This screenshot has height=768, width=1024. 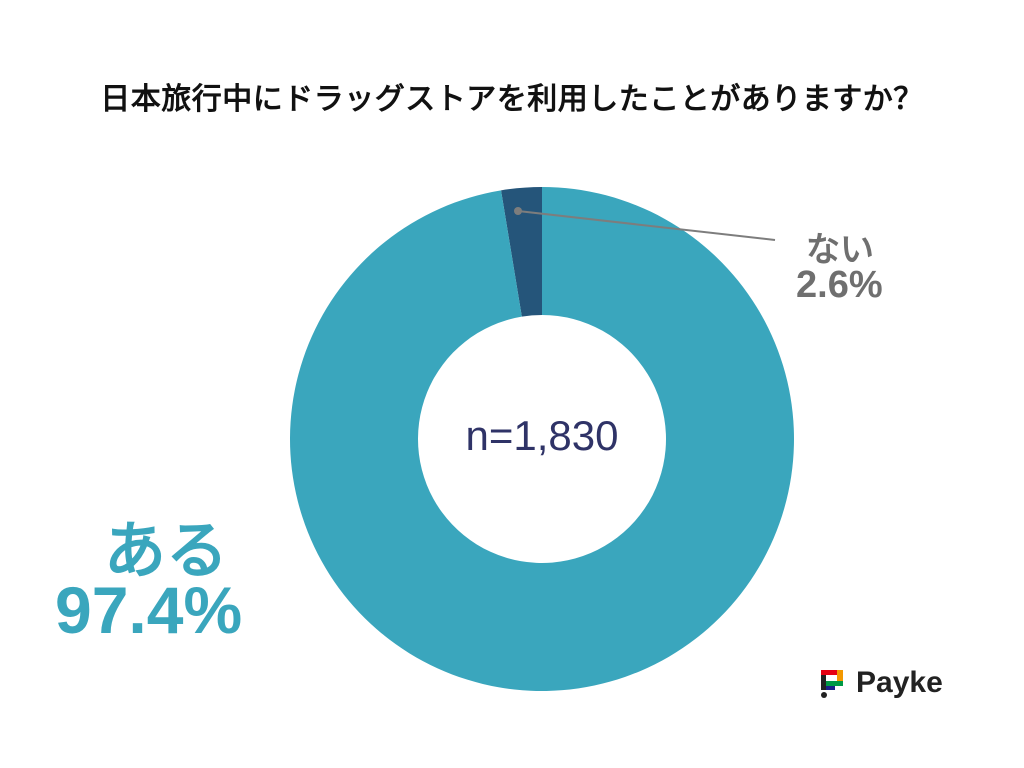 I want to click on sample-size-label: n=1,830, so click(x=542, y=435).